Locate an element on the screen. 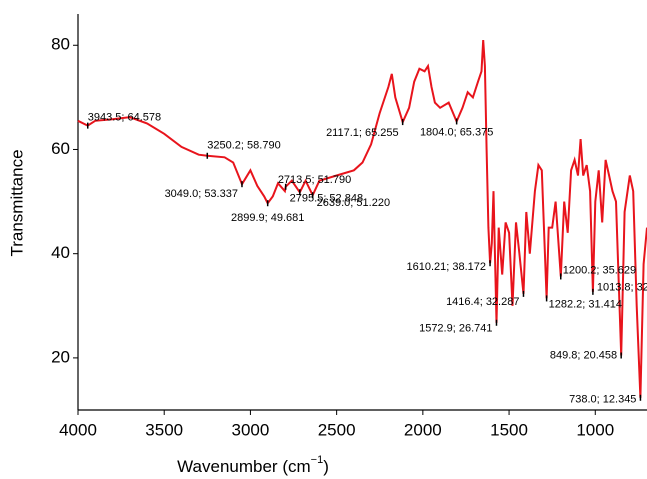 Image resolution: width=647 pixels, height=479 pixels. peak-label: 849.8; 20.458 is located at coordinates (583, 355).